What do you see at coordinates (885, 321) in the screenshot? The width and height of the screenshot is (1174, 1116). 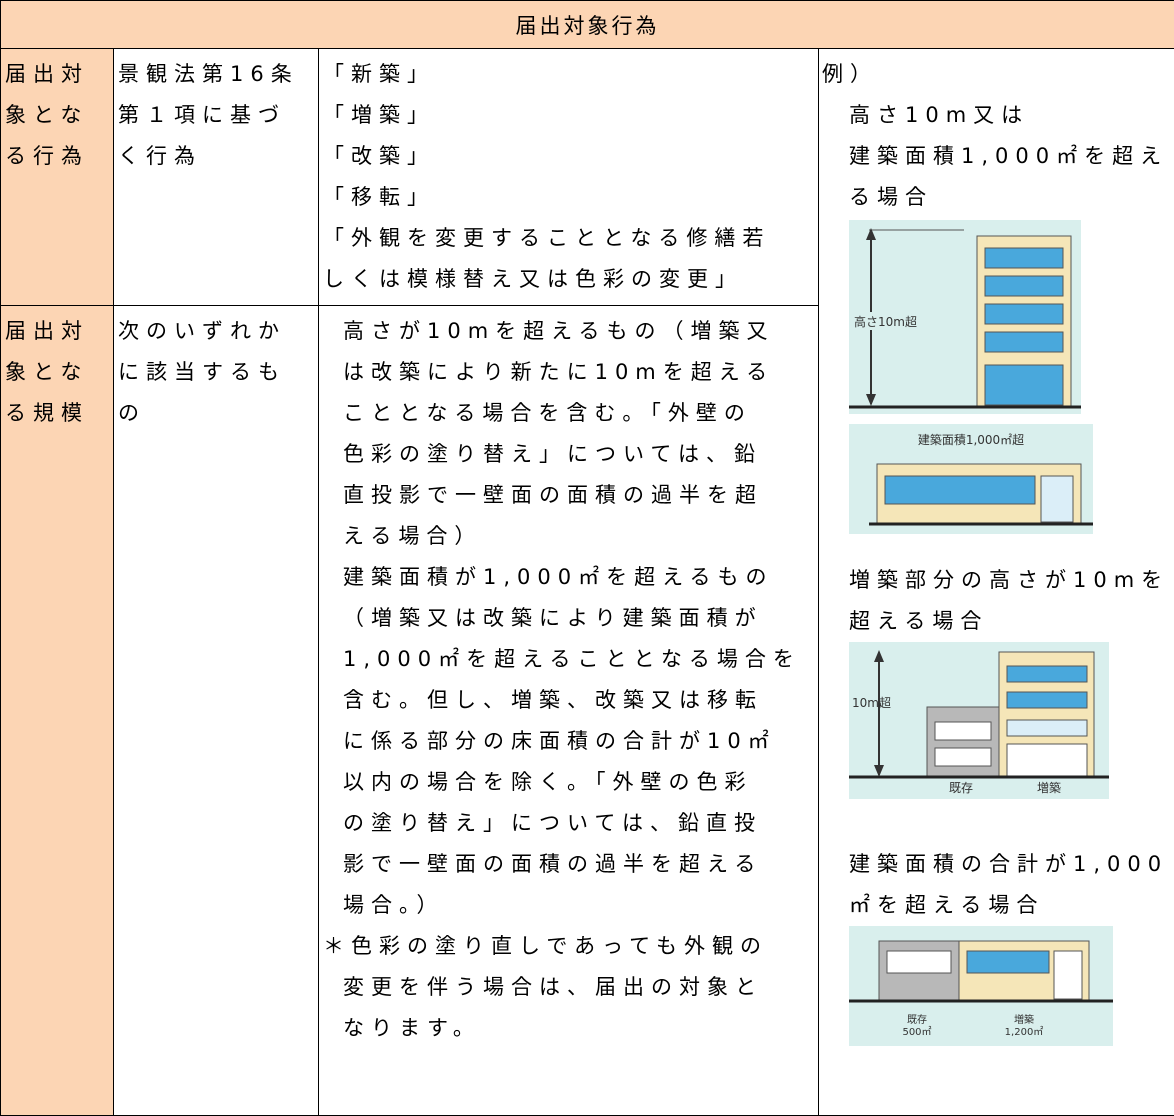 I see `figure-label: 高さ10m超` at bounding box center [885, 321].